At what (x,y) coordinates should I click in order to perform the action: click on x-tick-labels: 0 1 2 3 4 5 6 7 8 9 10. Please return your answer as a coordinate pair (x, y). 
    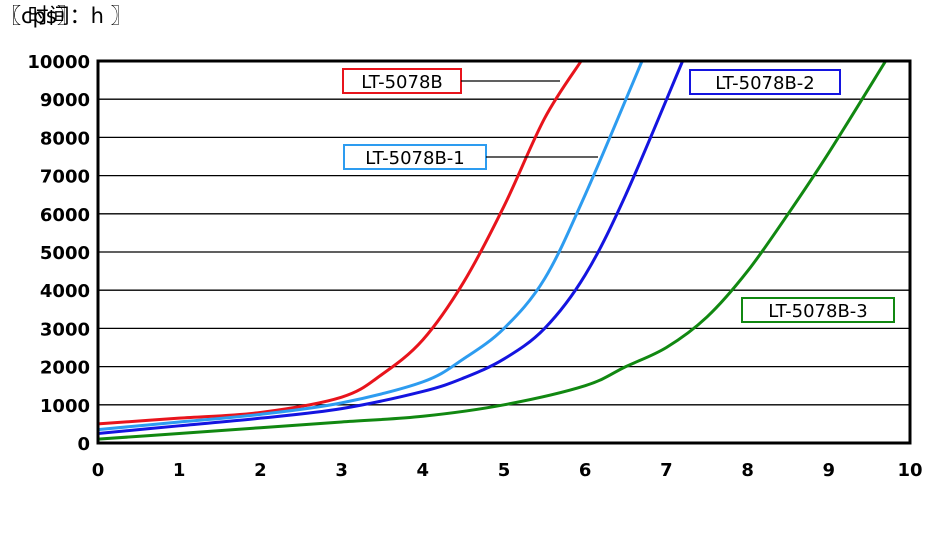
    Looking at the image, I should click on (507, 470).